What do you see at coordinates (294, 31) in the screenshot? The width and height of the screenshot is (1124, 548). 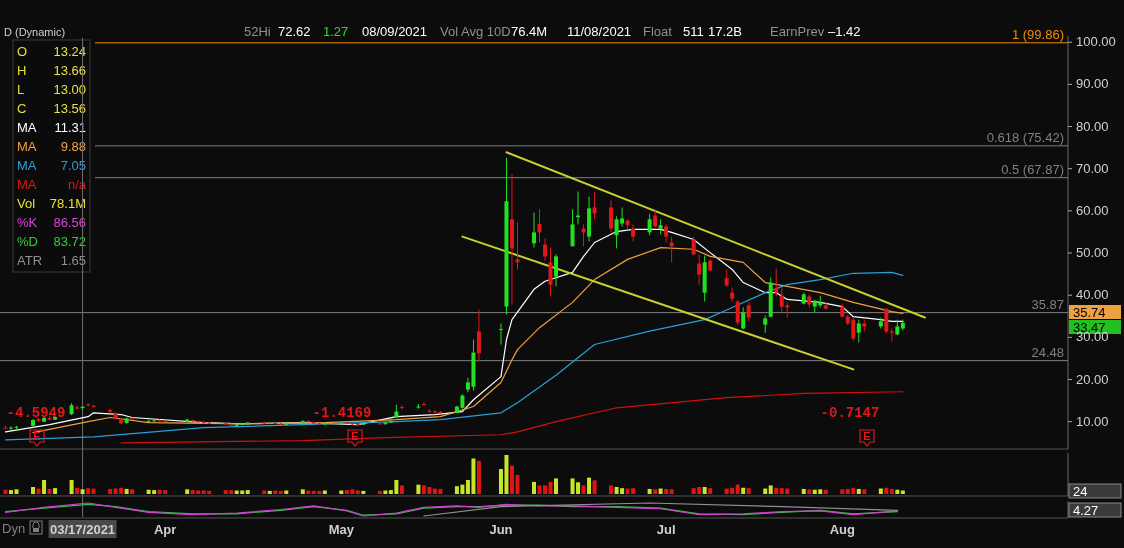 I see `annotation: 72.62` at bounding box center [294, 31].